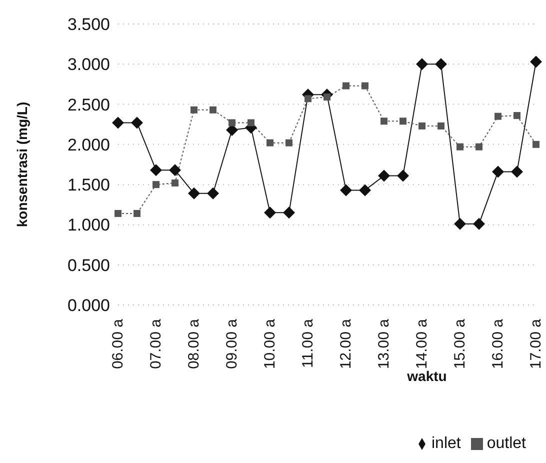 Image resolution: width=546 pixels, height=463 pixels. What do you see at coordinates (426, 376) in the screenshot?
I see `x-axis-title: waktu` at bounding box center [426, 376].